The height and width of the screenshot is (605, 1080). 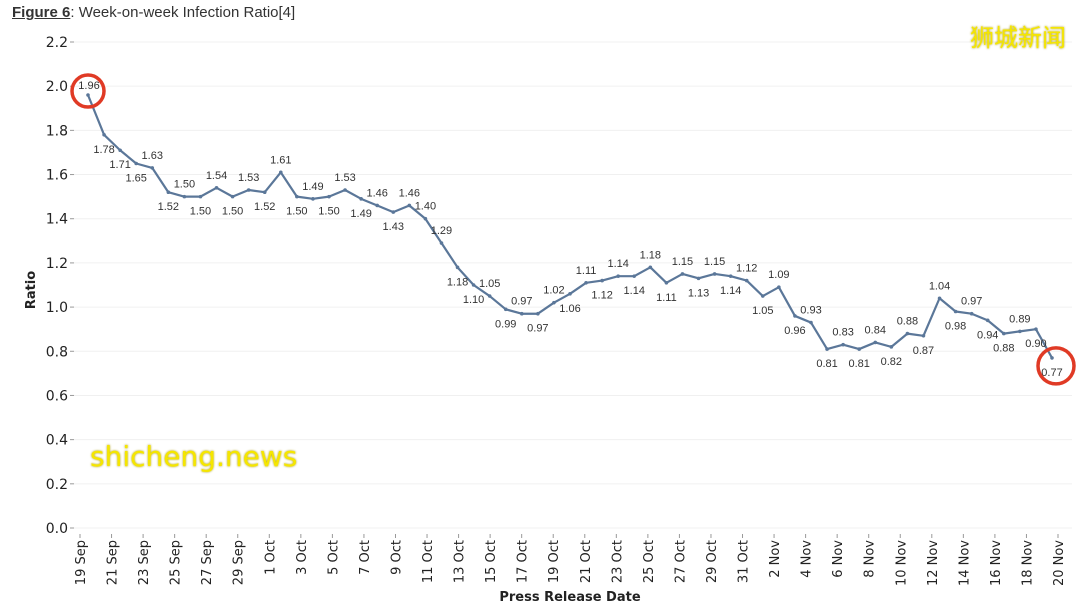 What do you see at coordinates (113, 562) in the screenshot?
I see `x-tick-label: 21 Sep` at bounding box center [113, 562].